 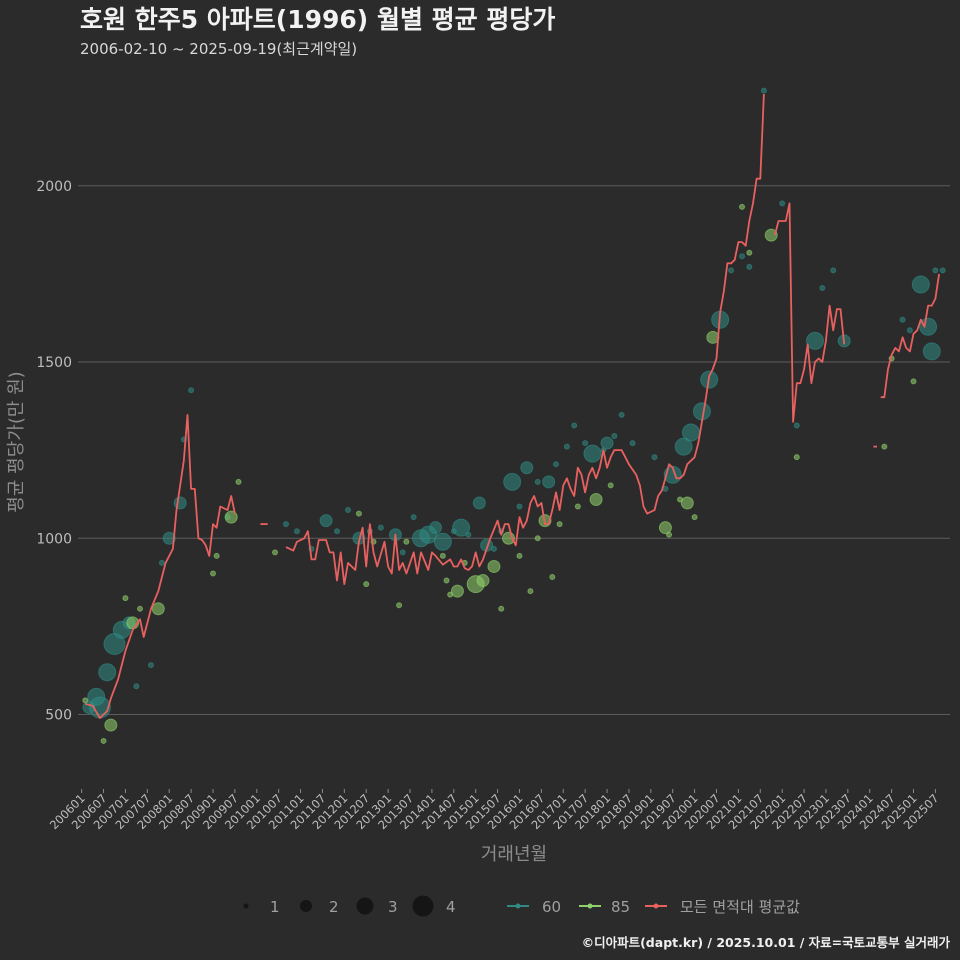 What do you see at coordinates (54, 539) in the screenshot?
I see `y-tick-label: 1000` at bounding box center [54, 539].